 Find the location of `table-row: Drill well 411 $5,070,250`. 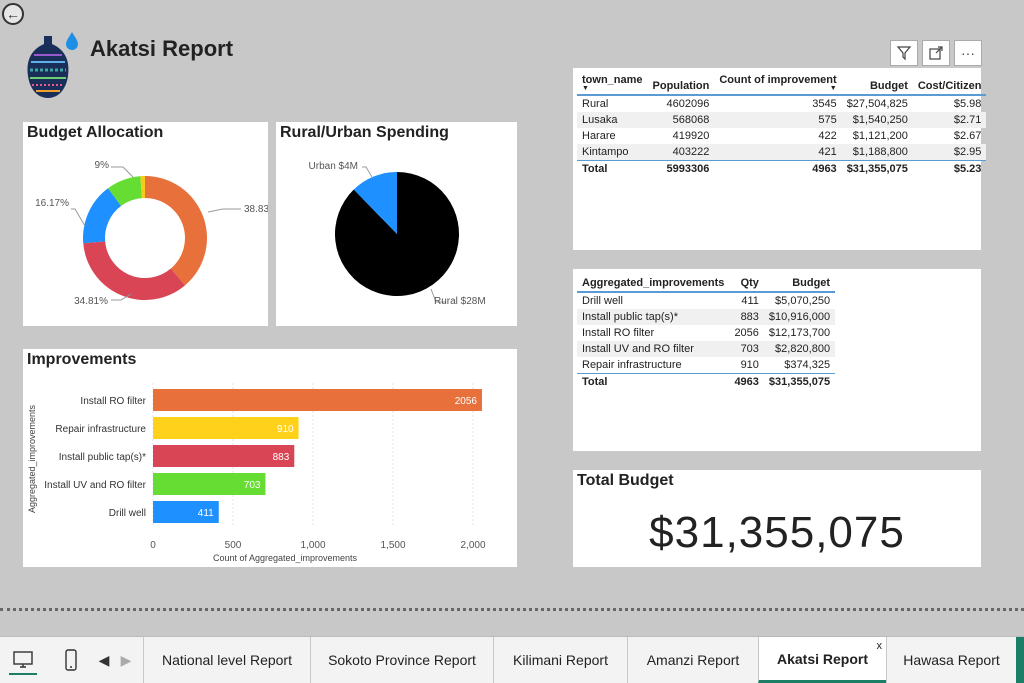

table-row: Drill well 411 $5,070,250 is located at coordinates (706, 300).